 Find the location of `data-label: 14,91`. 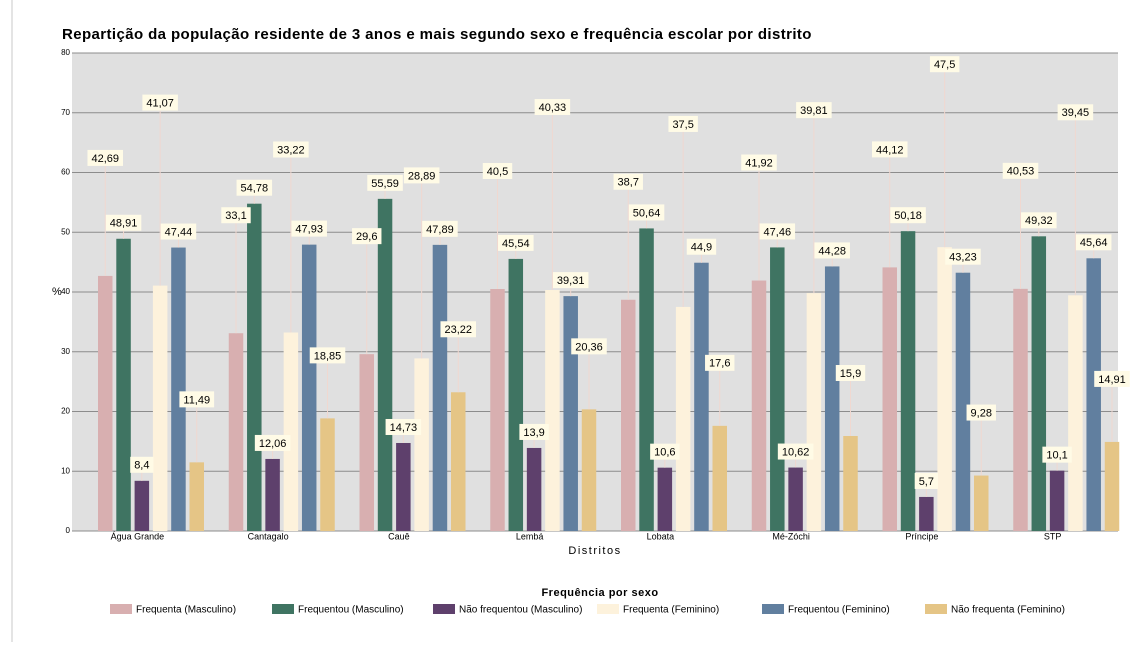

data-label: 14,91 is located at coordinates (1112, 380).